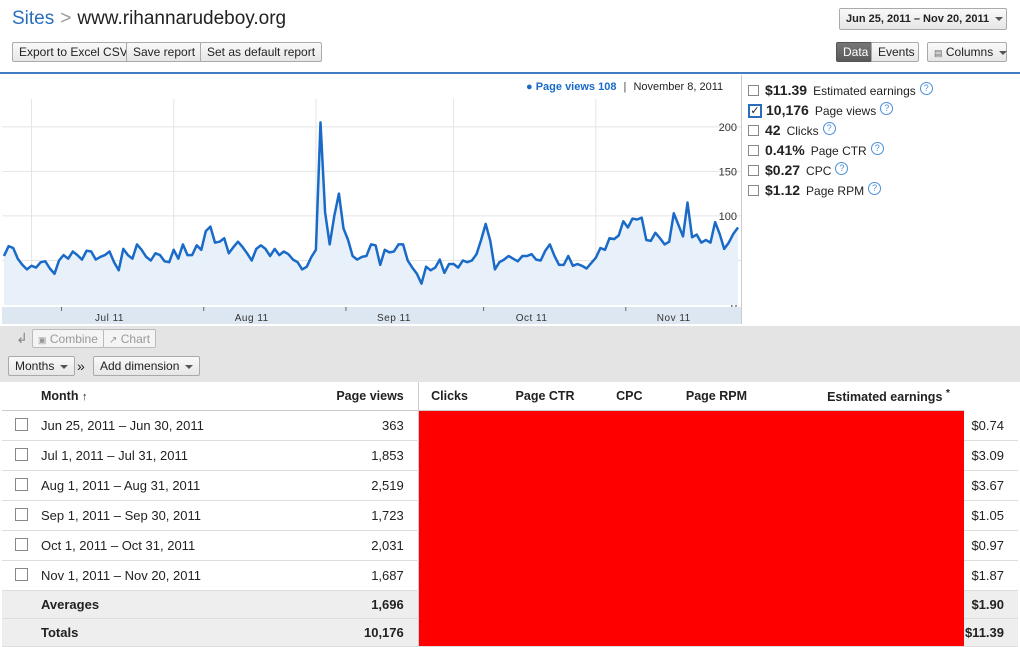 The height and width of the screenshot is (647, 1020). What do you see at coordinates (21, 604) in the screenshot?
I see `summary-spacer` at bounding box center [21, 604].